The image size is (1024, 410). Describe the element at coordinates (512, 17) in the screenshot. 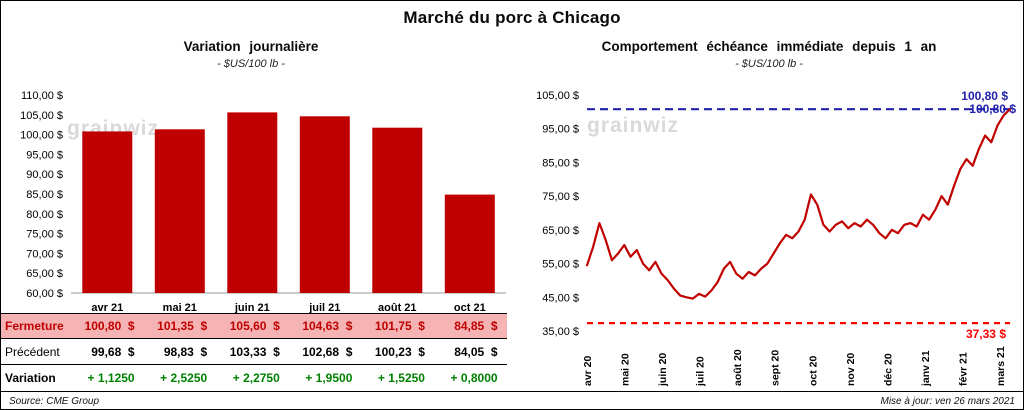

I see `page-title: Marché du porc à Chicago` at that location.